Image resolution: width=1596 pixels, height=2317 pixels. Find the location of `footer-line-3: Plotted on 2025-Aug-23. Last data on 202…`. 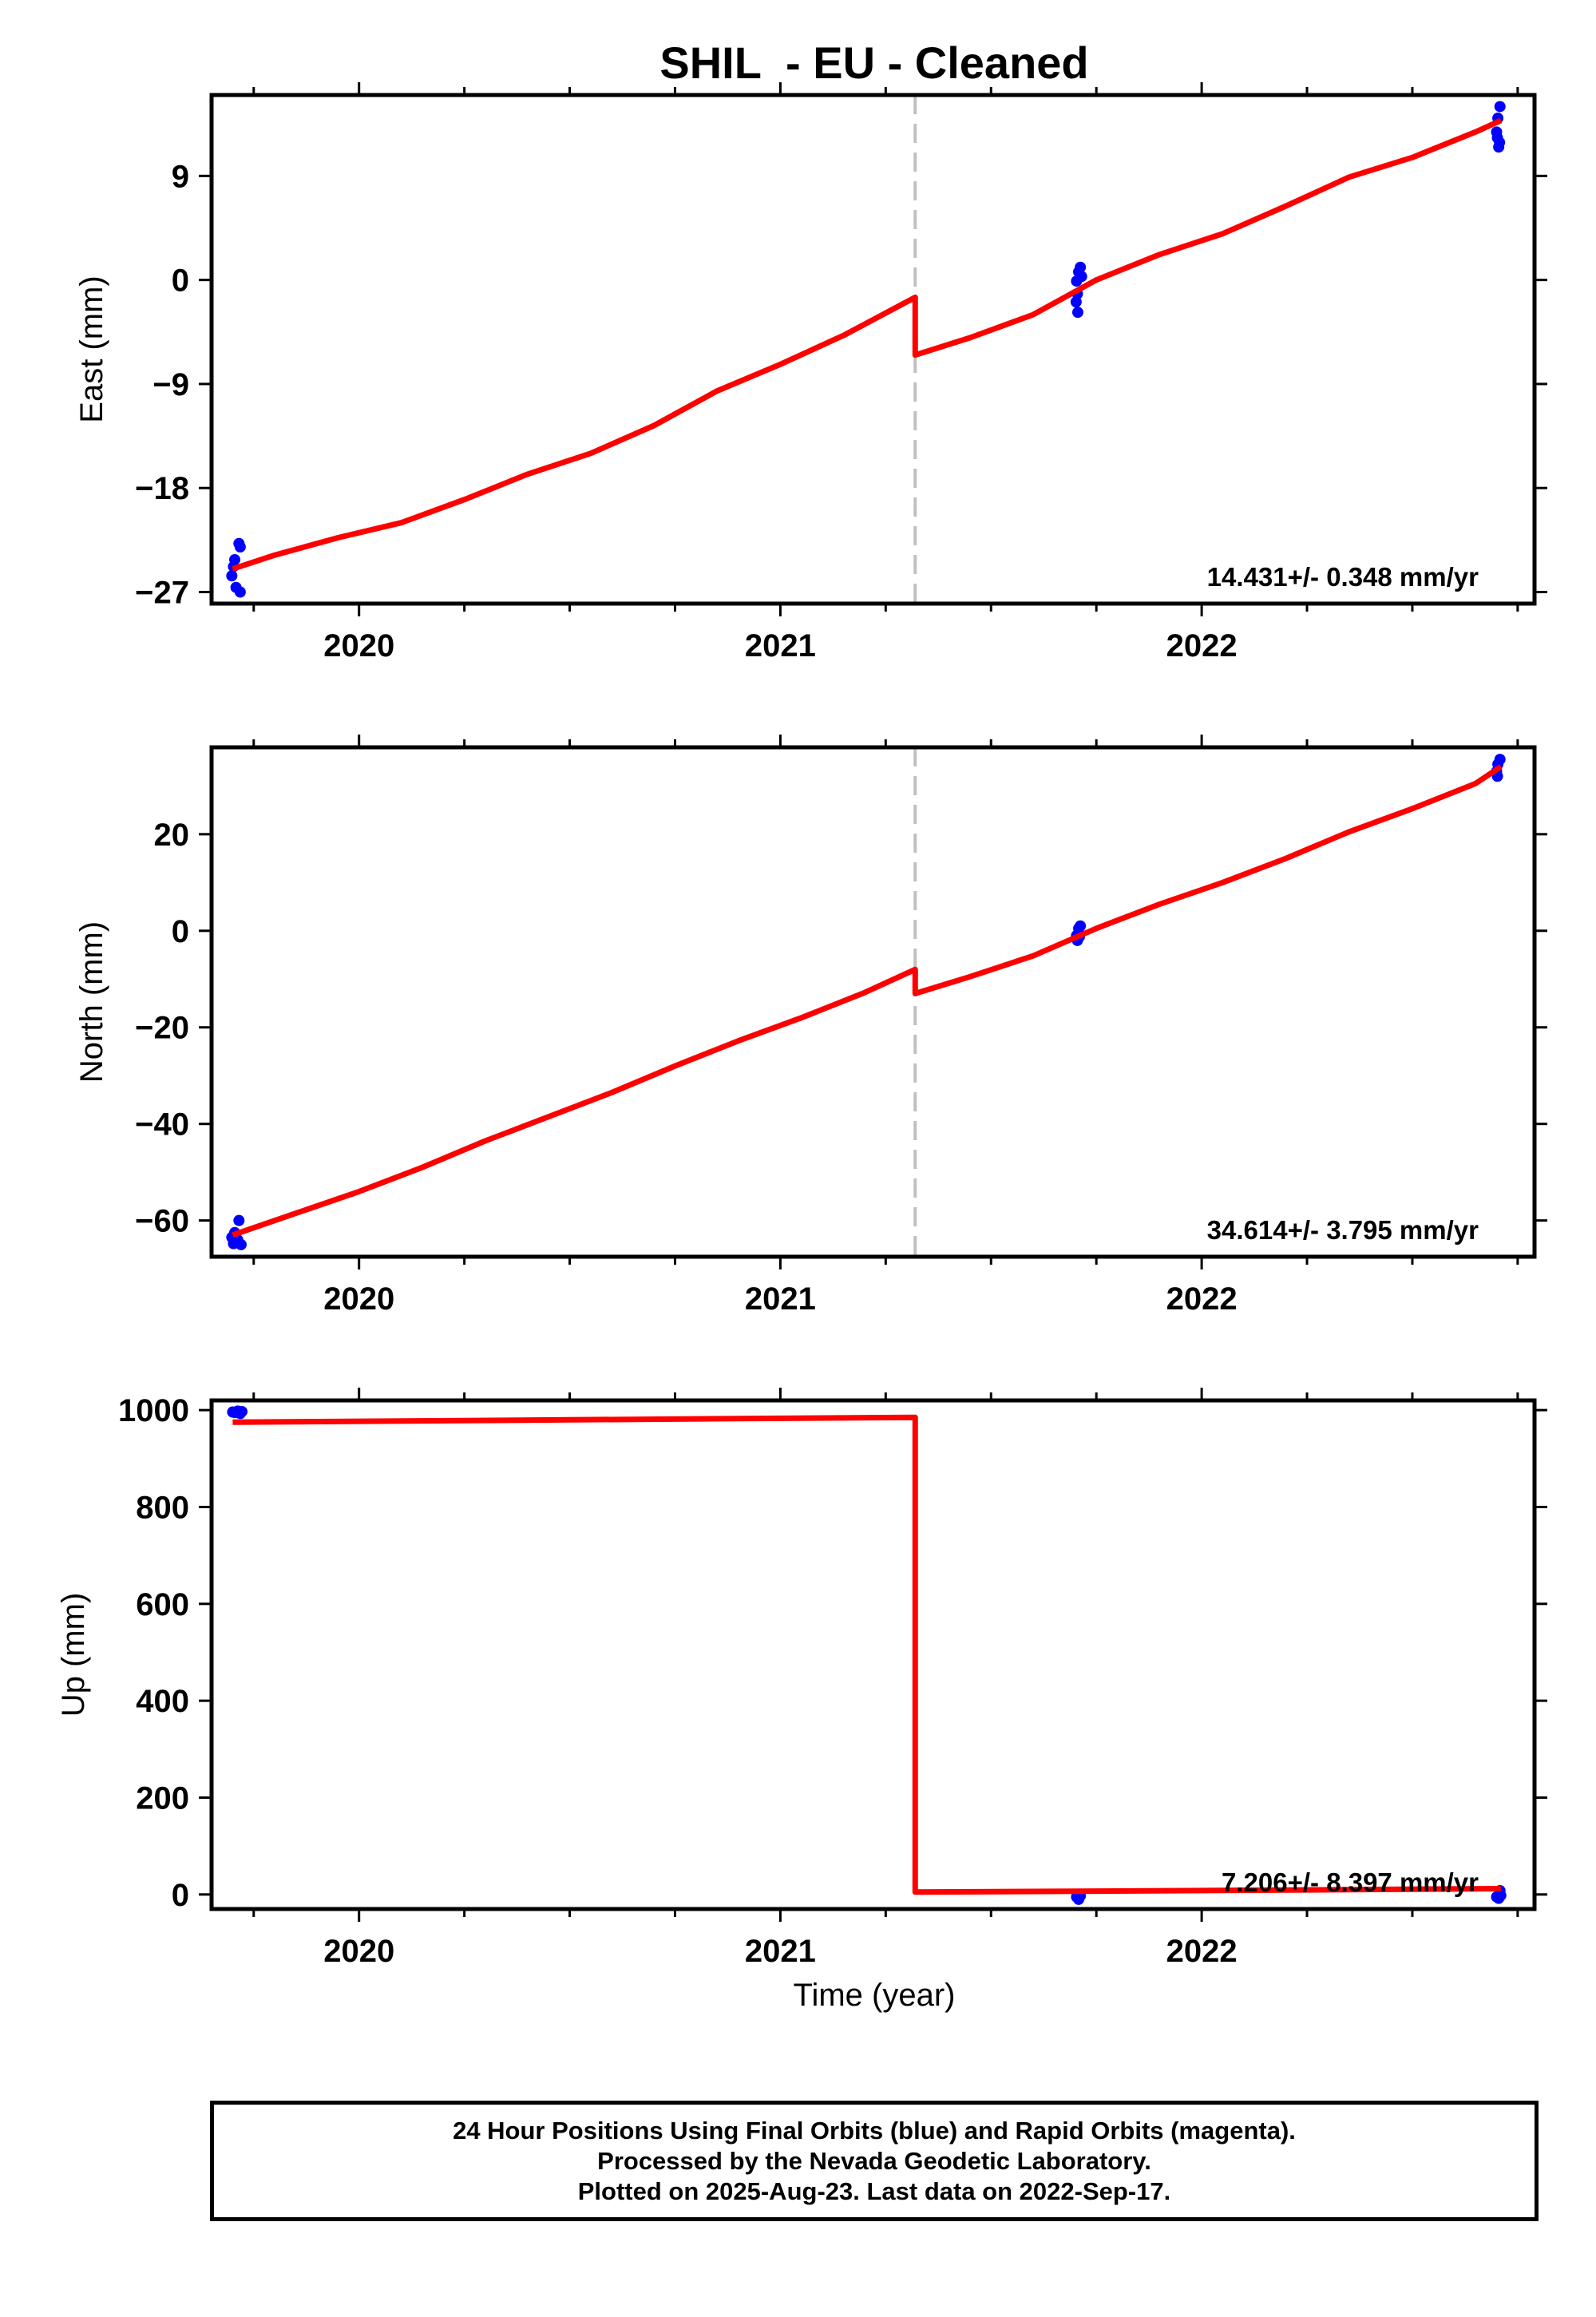

footer-line-3: Plotted on 2025-Aug-23. Last data on 202… is located at coordinates (874, 2190).